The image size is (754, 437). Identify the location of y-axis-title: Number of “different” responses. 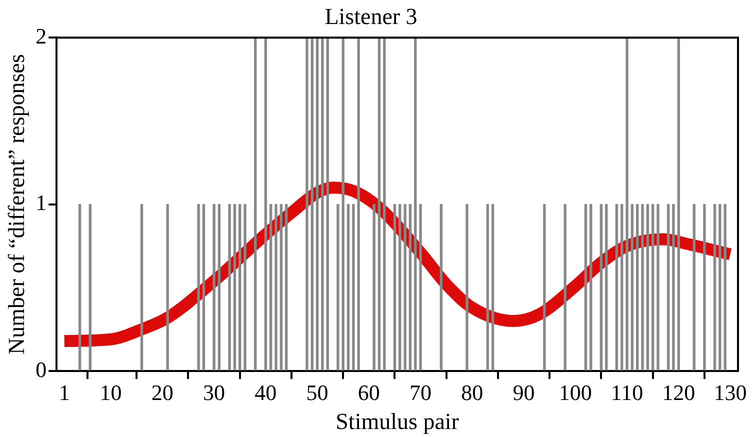
(16, 204).